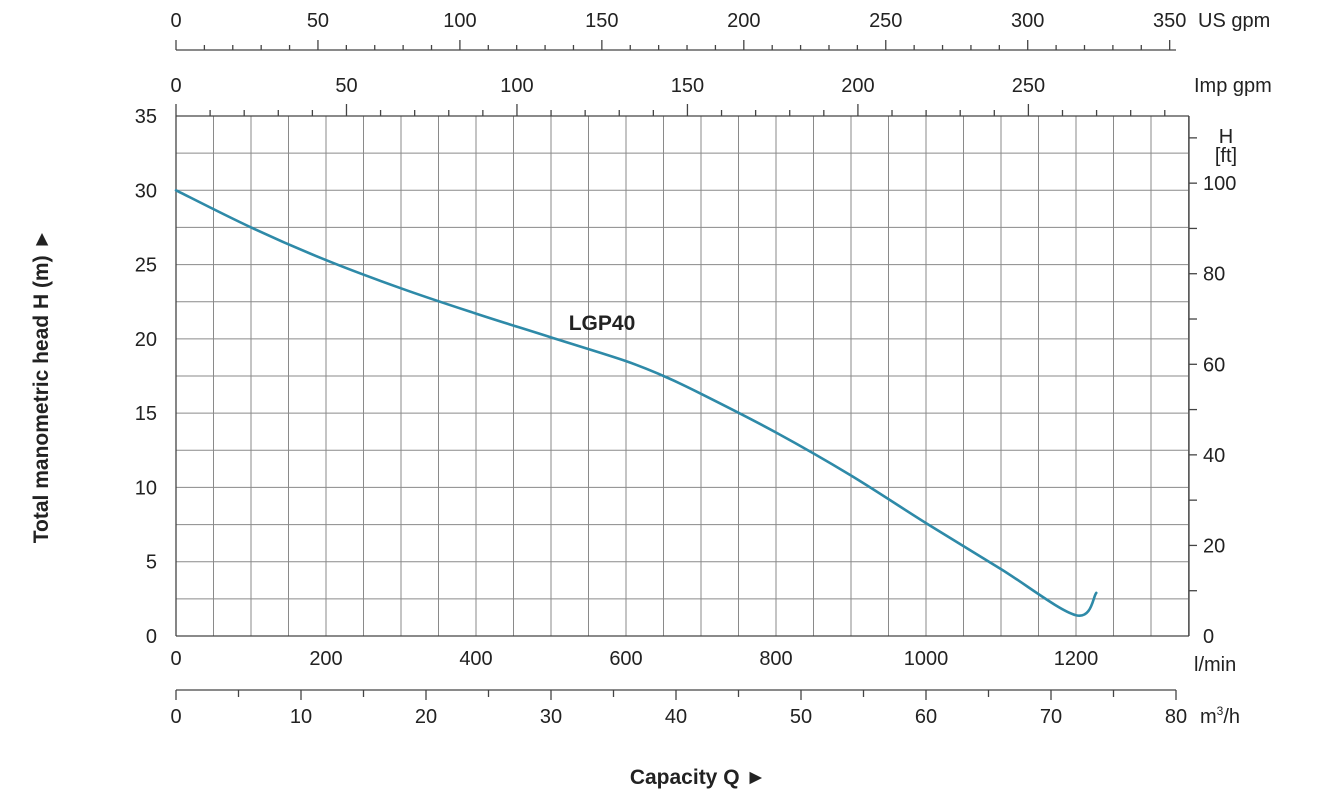  I want to click on x-tick-label: 0, so click(175, 659).